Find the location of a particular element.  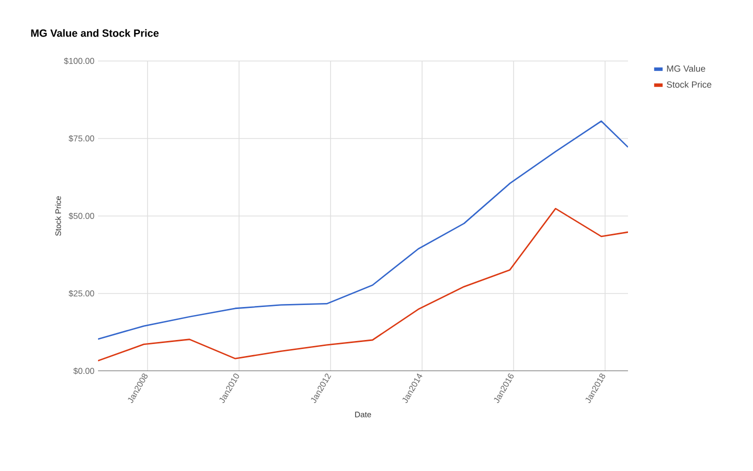

y-tick-label: $25.00 is located at coordinates (81, 293).